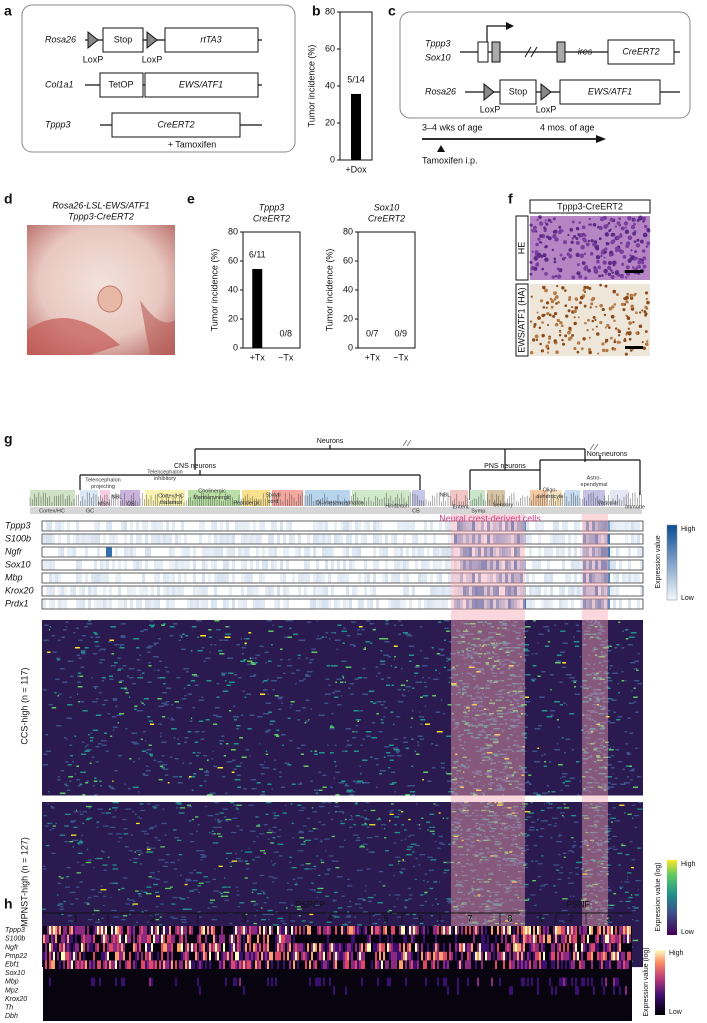 The width and height of the screenshot is (707, 1023). Describe the element at coordinates (634, 347) in the screenshot. I see `scale-bar` at that location.